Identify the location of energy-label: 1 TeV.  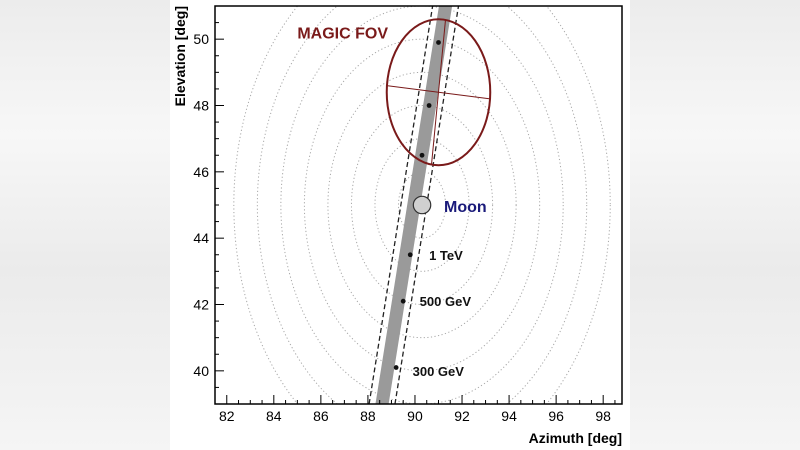
(446, 255).